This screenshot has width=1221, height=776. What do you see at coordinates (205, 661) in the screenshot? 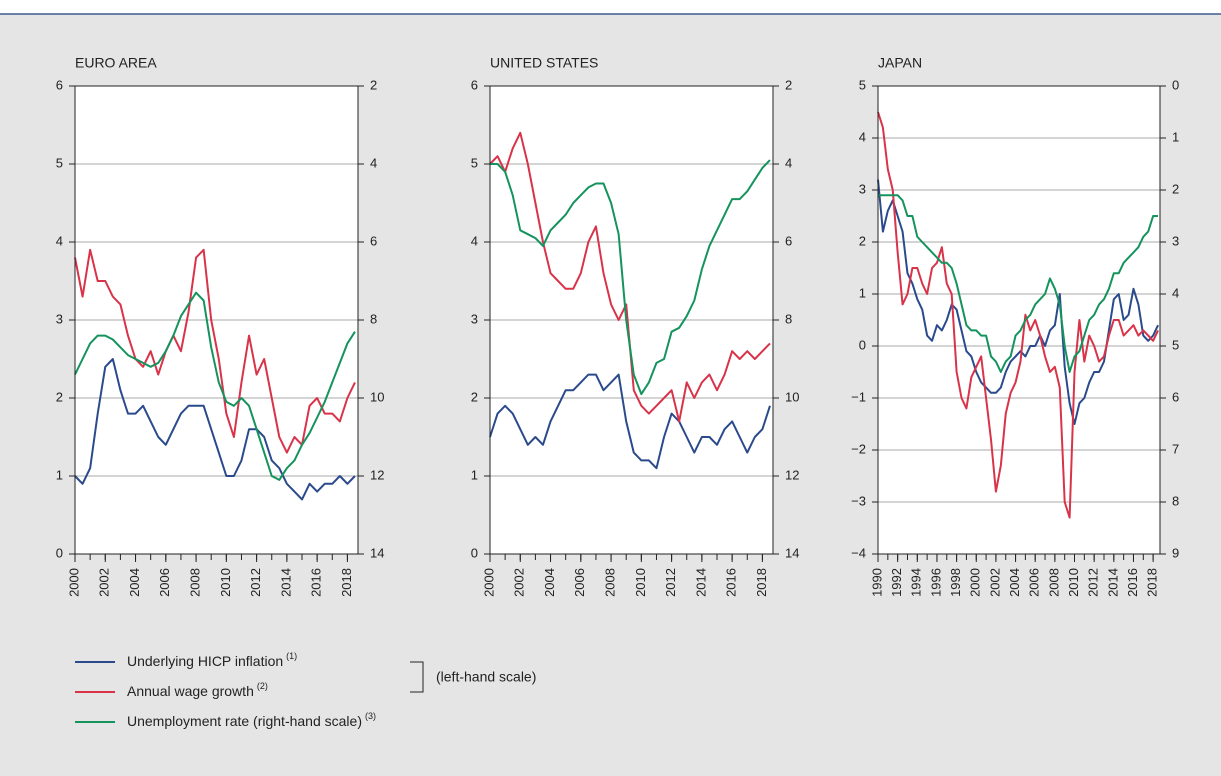
I see `legend-name: Underlying HICP inflation` at bounding box center [205, 661].